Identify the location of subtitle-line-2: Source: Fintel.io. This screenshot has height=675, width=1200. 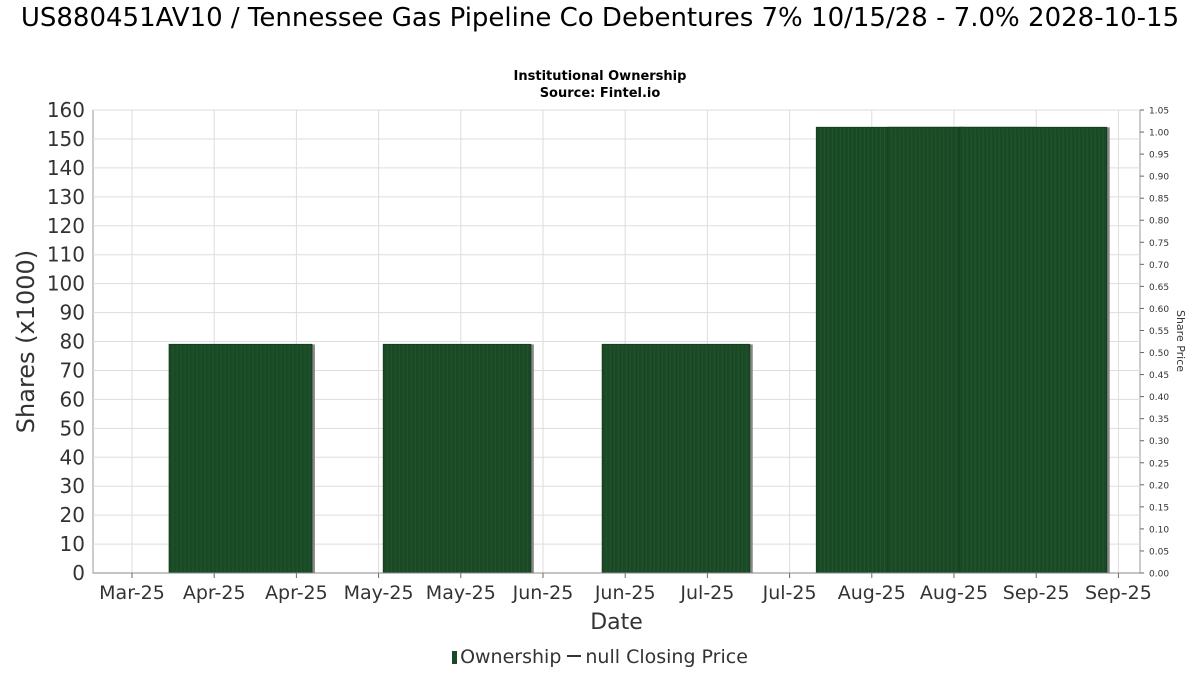
(600, 93).